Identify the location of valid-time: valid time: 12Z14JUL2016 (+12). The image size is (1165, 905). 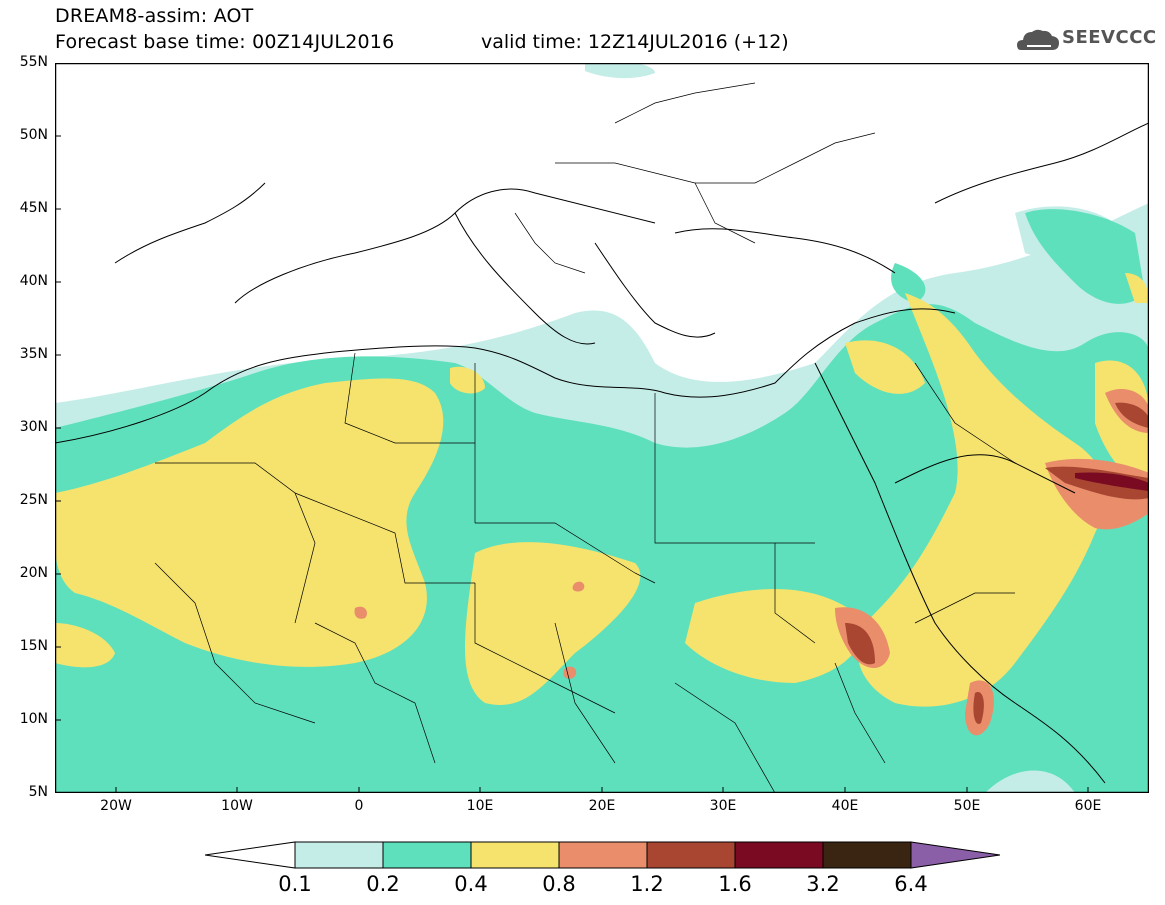
(635, 42).